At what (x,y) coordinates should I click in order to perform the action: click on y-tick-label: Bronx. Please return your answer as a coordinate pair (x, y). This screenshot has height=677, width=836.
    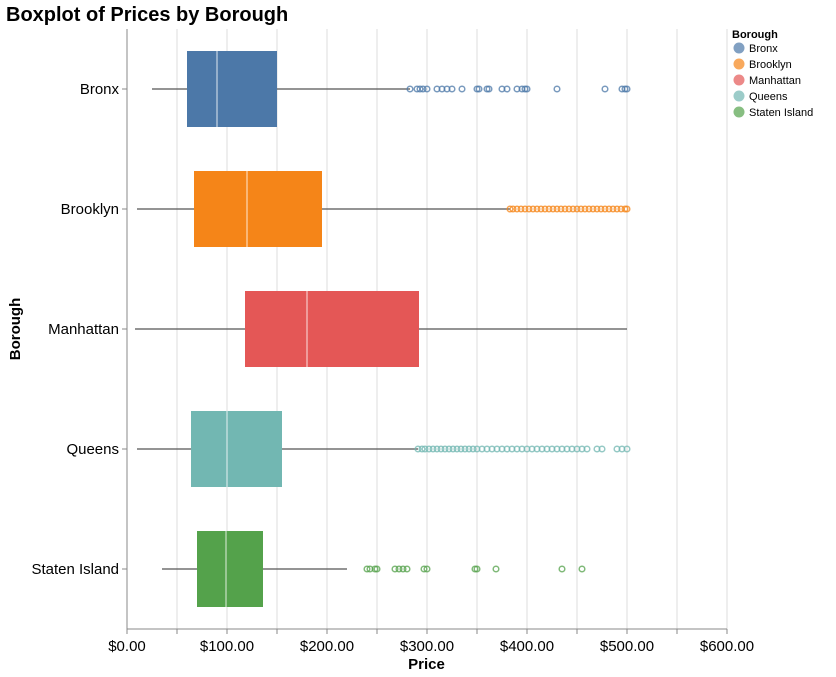
    Looking at the image, I should click on (100, 89).